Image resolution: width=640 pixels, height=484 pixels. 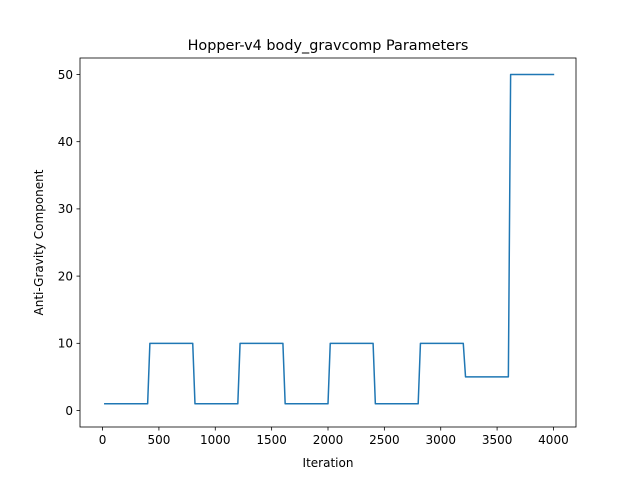 I want to click on x-tick-label: 500, so click(x=158, y=440).